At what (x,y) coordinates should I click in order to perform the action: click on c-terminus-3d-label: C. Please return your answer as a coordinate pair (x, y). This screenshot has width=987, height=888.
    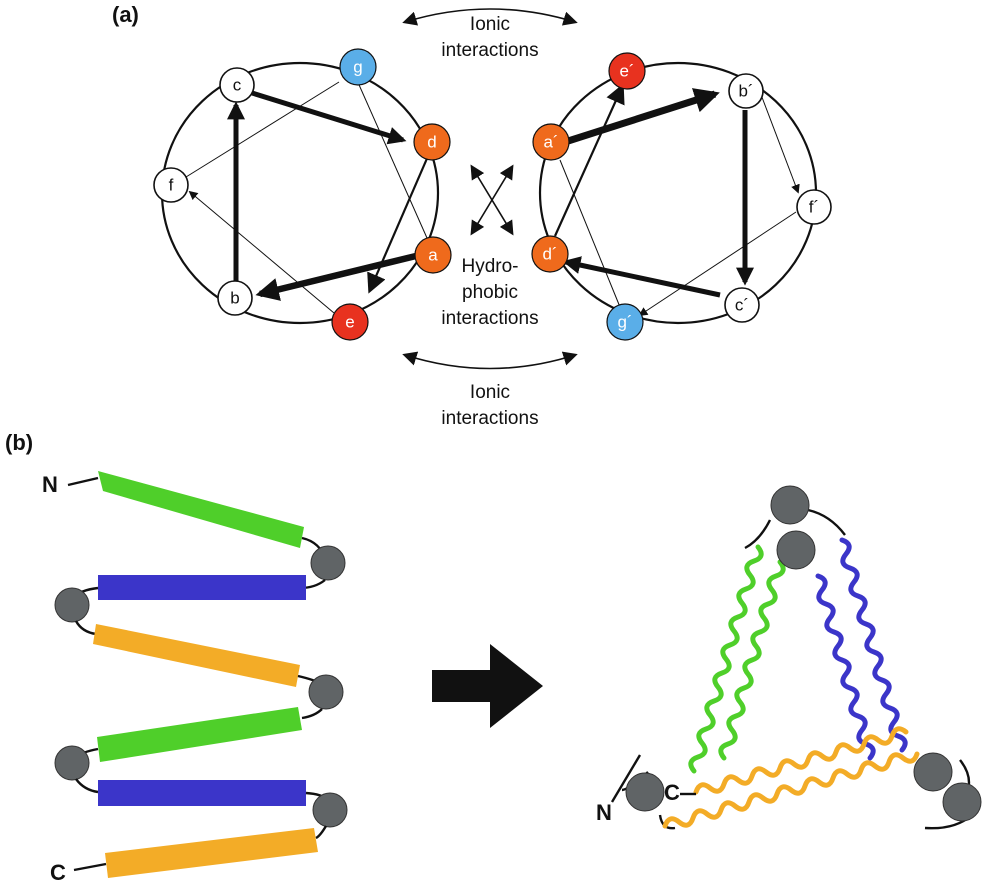
    Looking at the image, I should click on (672, 792).